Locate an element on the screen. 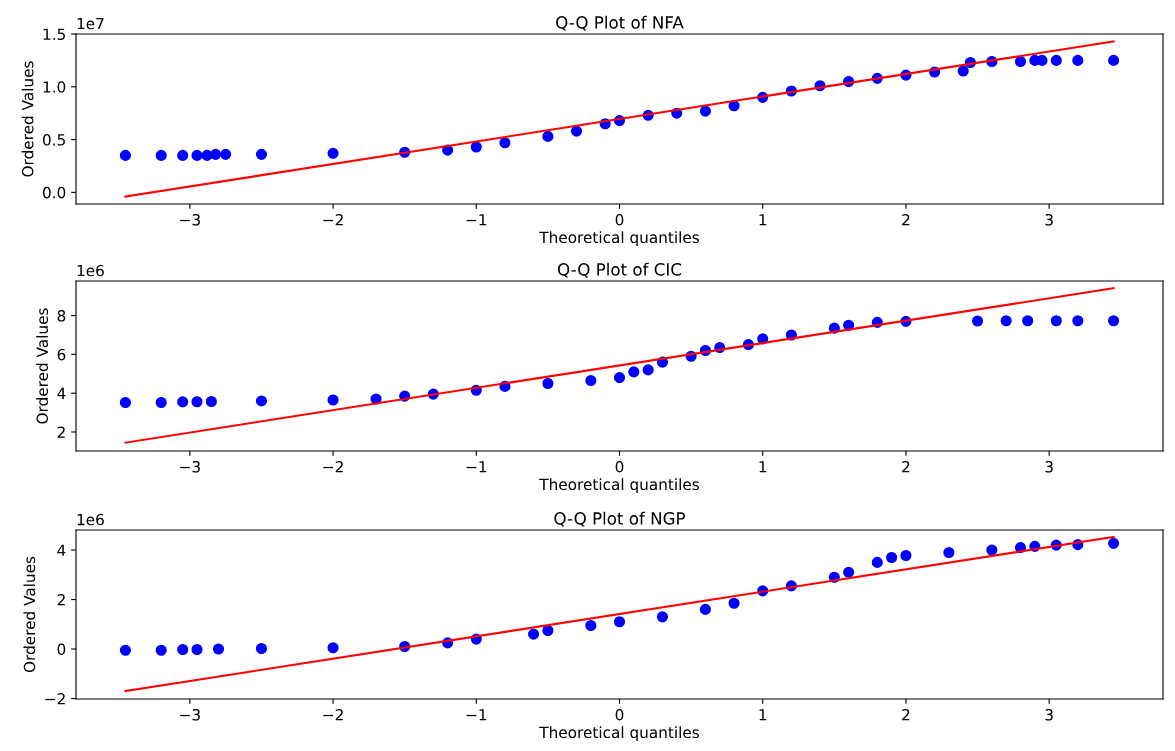 The height and width of the screenshot is (751, 1175). y-tick-label: 1.0 is located at coordinates (54, 87).